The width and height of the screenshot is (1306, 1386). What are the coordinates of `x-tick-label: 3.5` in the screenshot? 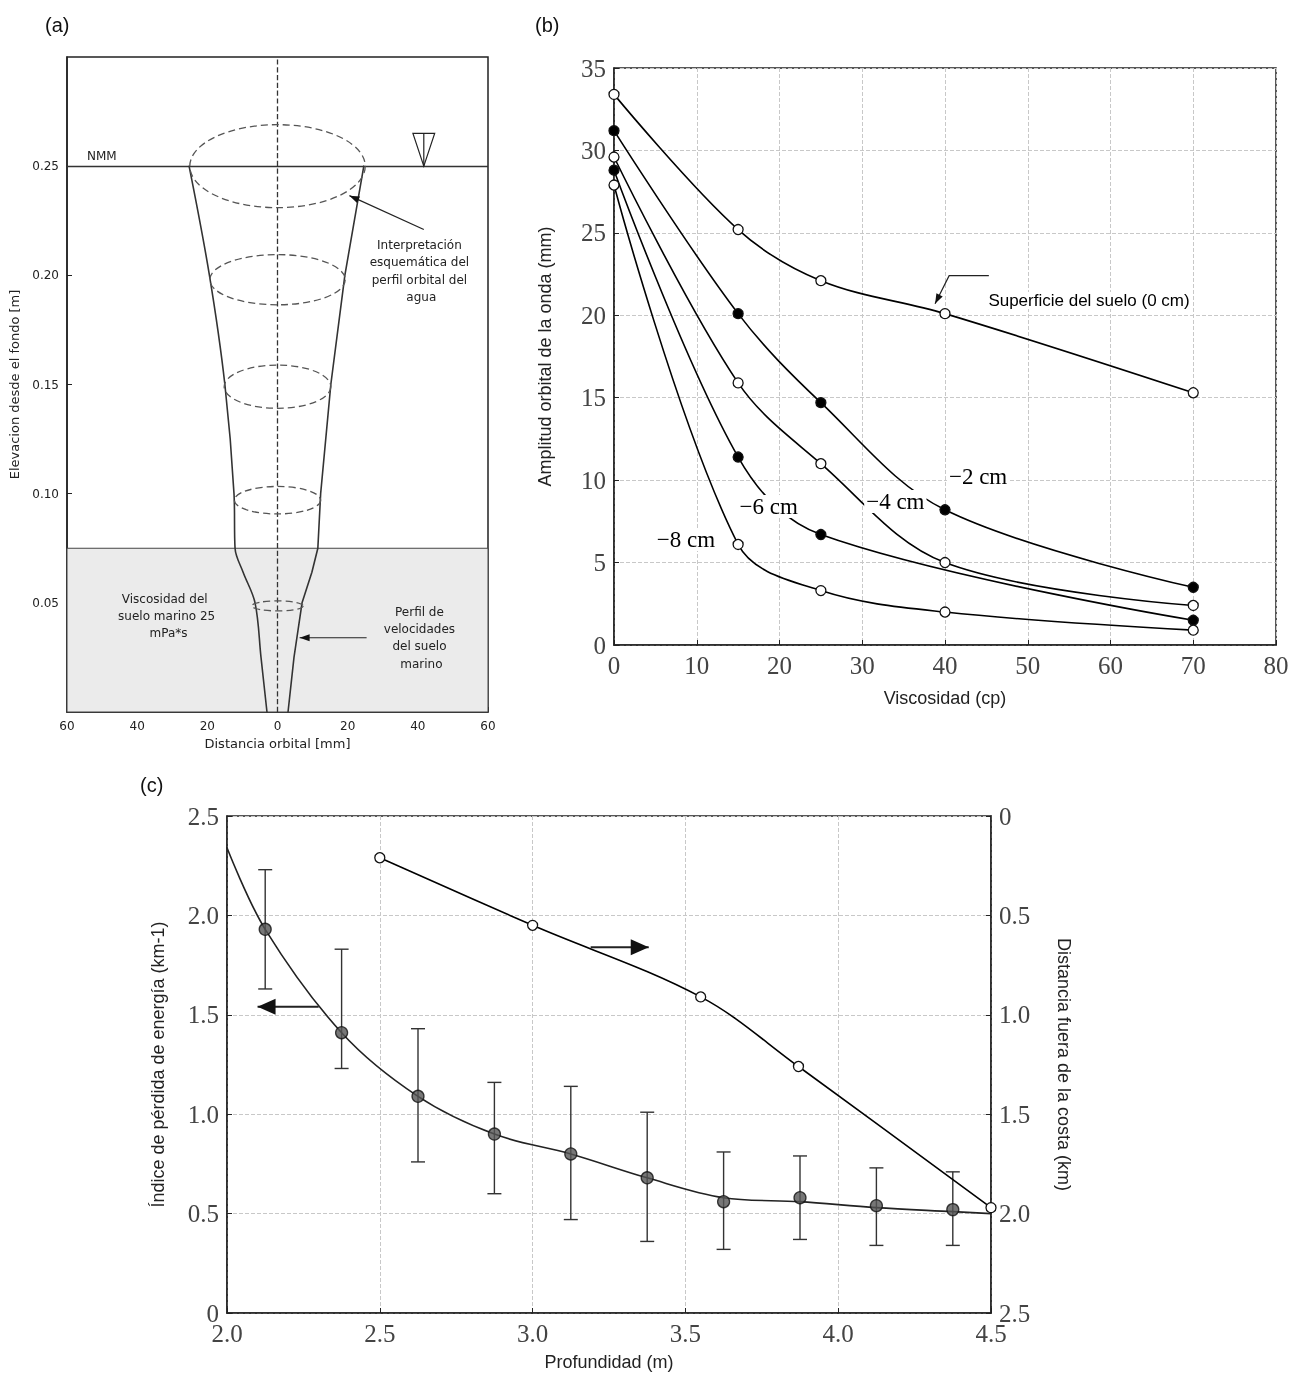 It's located at (685, 1333).